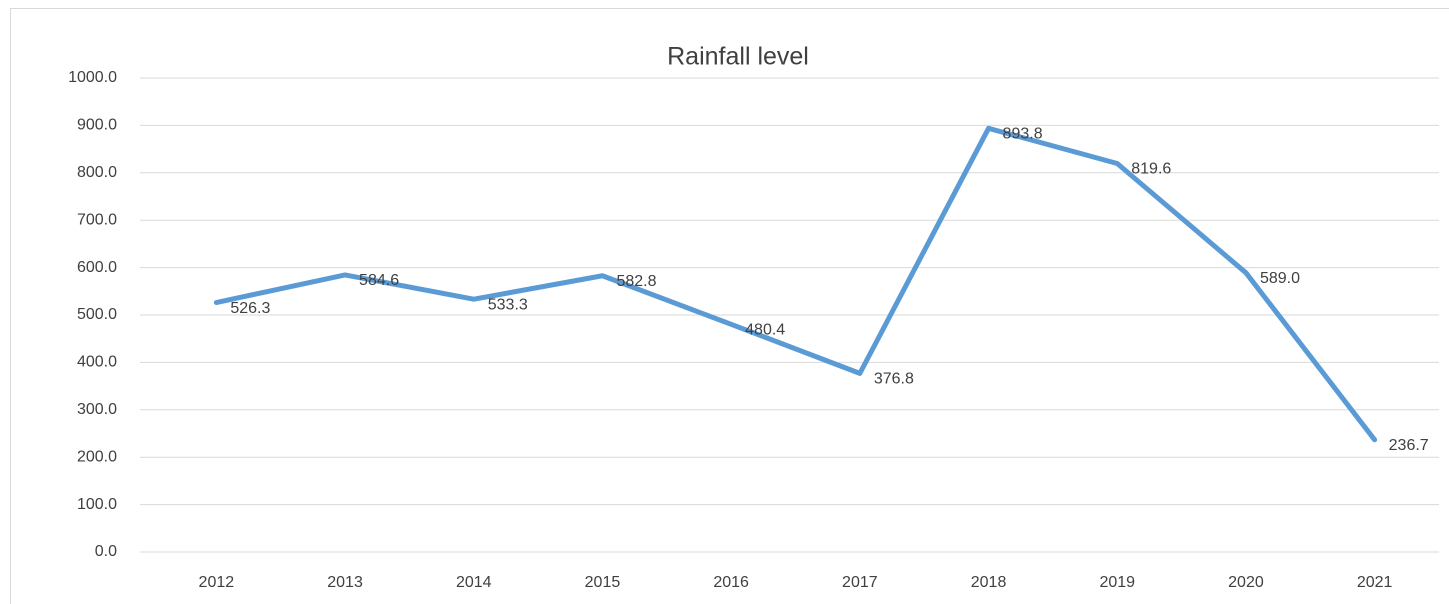 This screenshot has width=1449, height=604. Describe the element at coordinates (1117, 582) in the screenshot. I see `x-tick-label: 2019` at that location.